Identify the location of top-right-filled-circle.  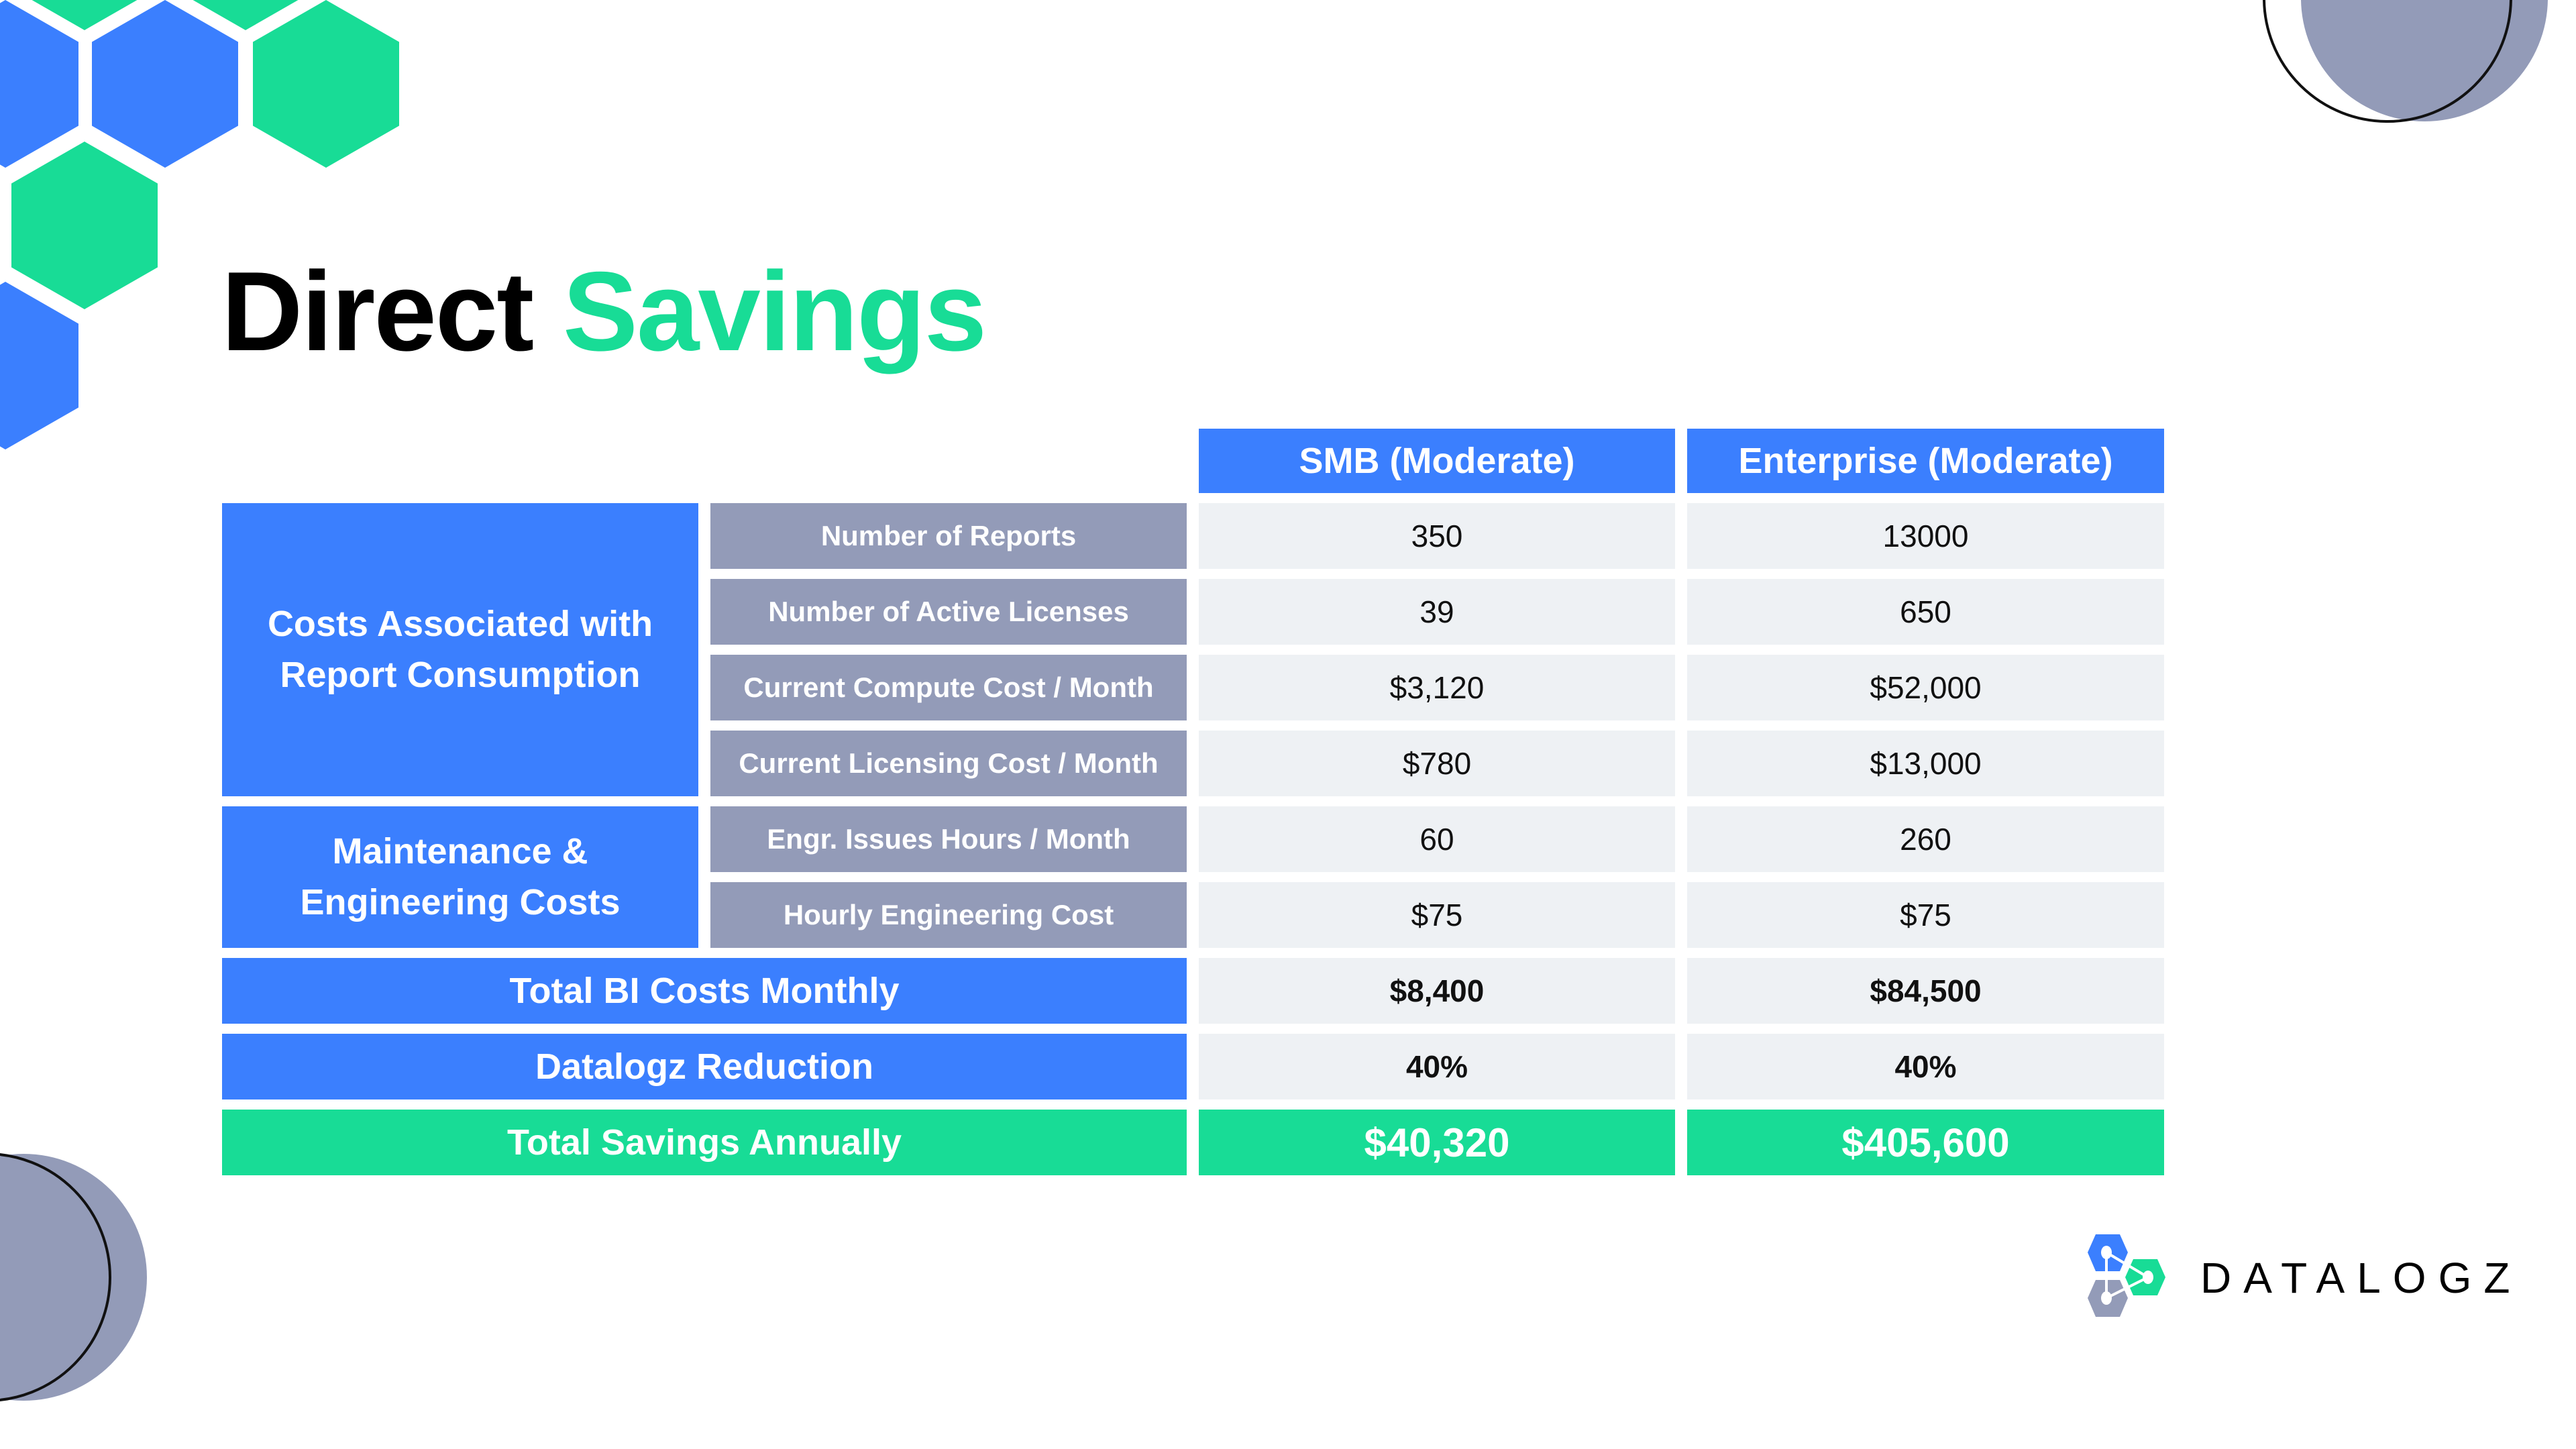
(2424, 60).